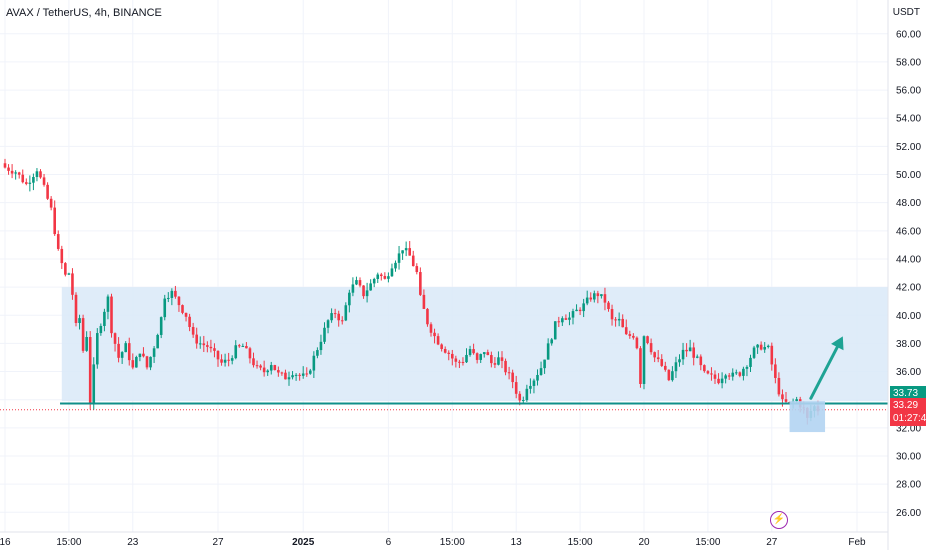 Image resolution: width=932 pixels, height=550 pixels. Describe the element at coordinates (908, 34) in the screenshot. I see `price-tick-label: 60.00` at that location.